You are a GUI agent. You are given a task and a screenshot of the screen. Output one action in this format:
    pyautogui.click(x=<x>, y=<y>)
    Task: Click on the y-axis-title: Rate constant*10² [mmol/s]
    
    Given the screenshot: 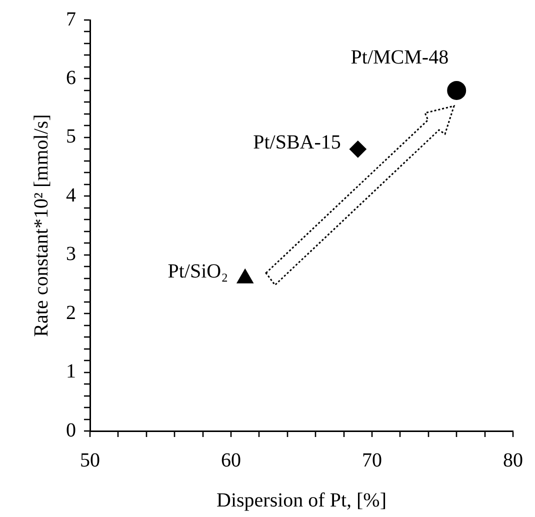 What is the action you would take?
    pyautogui.click(x=41, y=225)
    